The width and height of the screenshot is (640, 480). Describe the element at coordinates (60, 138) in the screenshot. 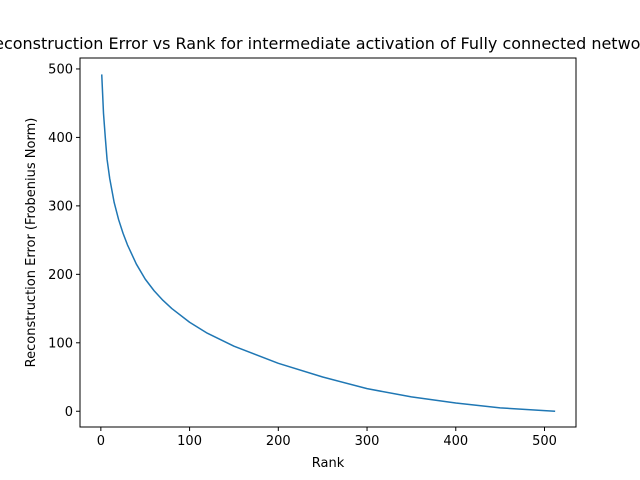

I see `y-tick-label: 400` at that location.